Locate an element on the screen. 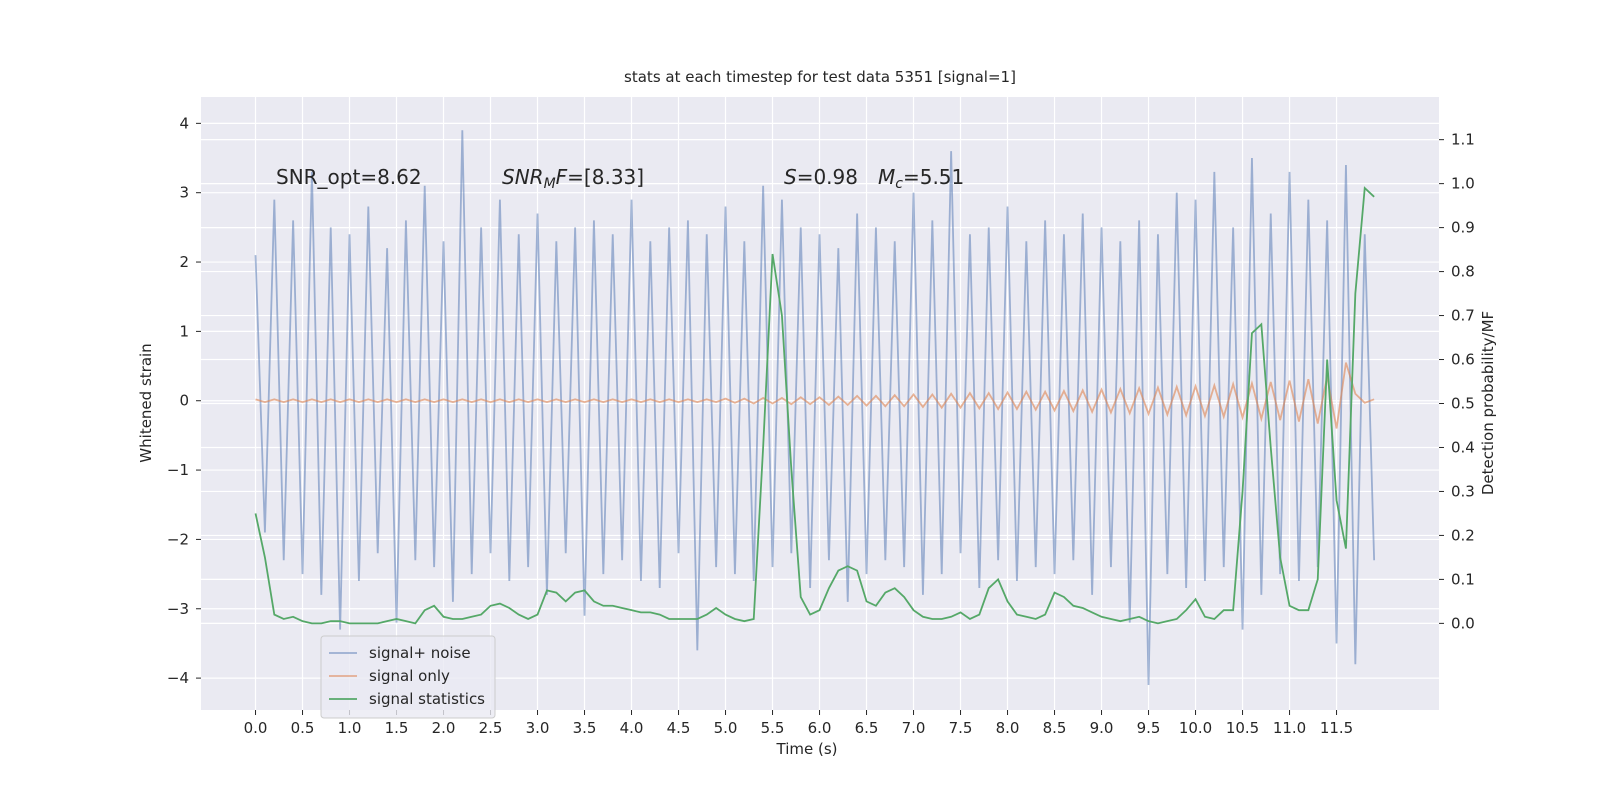  legend-box is located at coordinates (408, 677).